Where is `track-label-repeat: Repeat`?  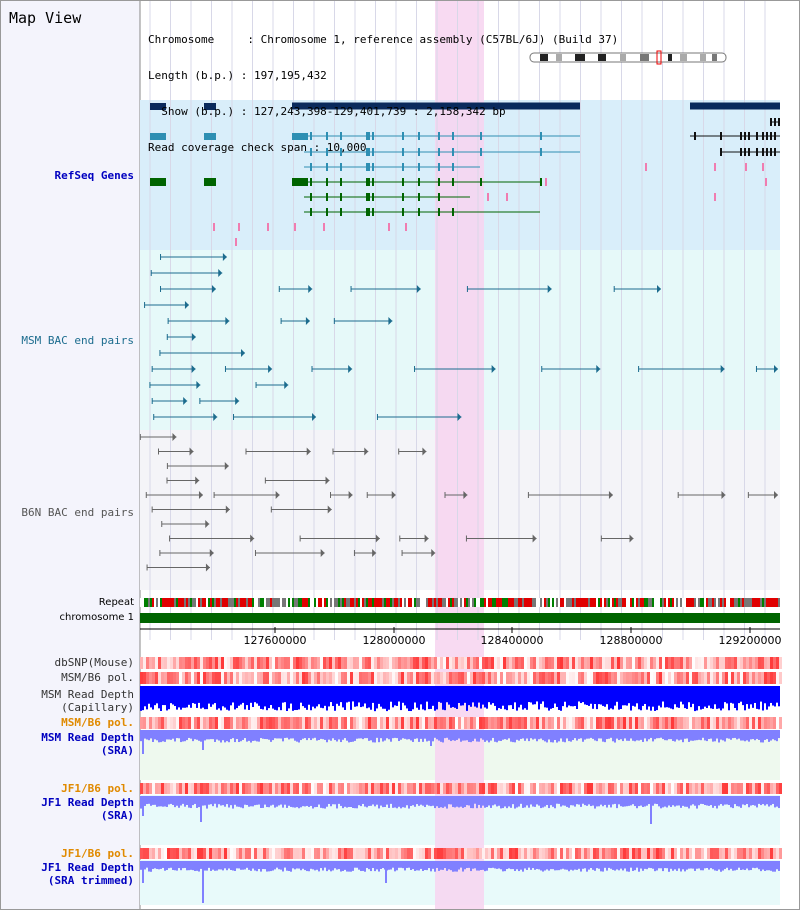 track-label-repeat: Repeat is located at coordinates (116, 602).